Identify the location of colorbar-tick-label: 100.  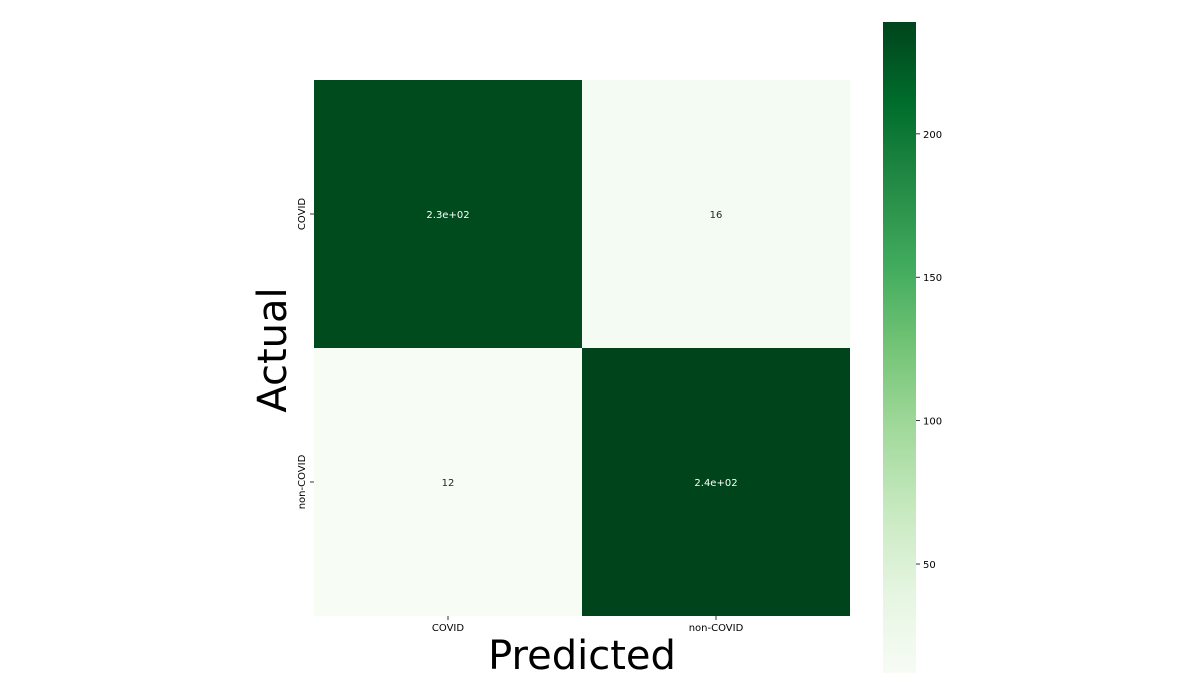
(932, 422).